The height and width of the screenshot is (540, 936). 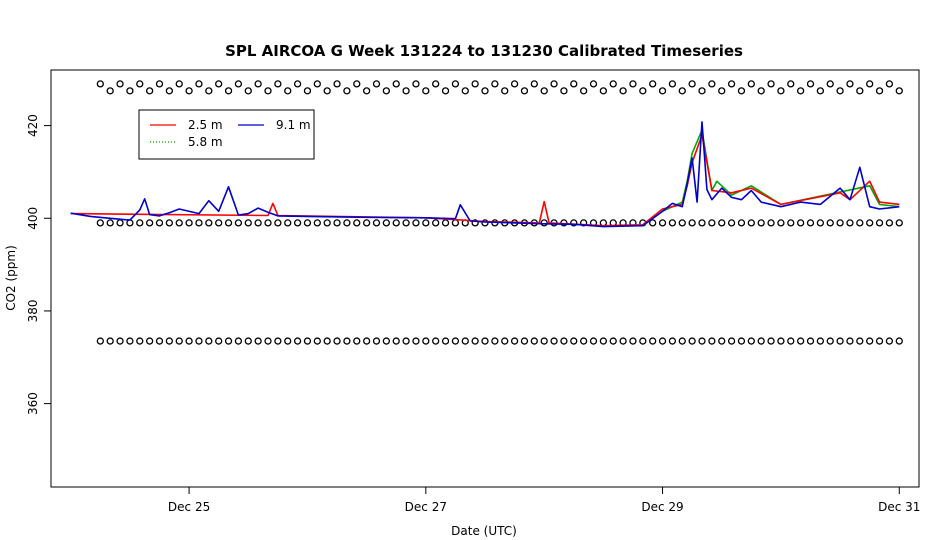 I want to click on y-tick-label: 380, so click(x=33, y=310).